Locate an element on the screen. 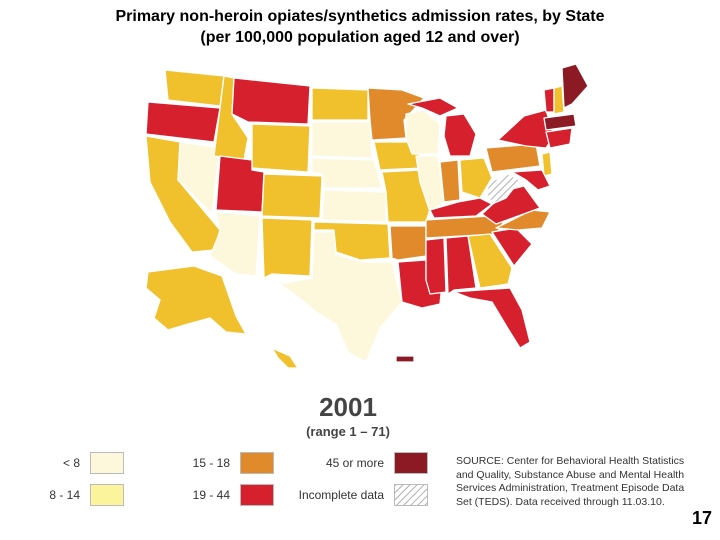 This screenshot has width=720, height=540. state-OK is located at coordinates (352, 241).